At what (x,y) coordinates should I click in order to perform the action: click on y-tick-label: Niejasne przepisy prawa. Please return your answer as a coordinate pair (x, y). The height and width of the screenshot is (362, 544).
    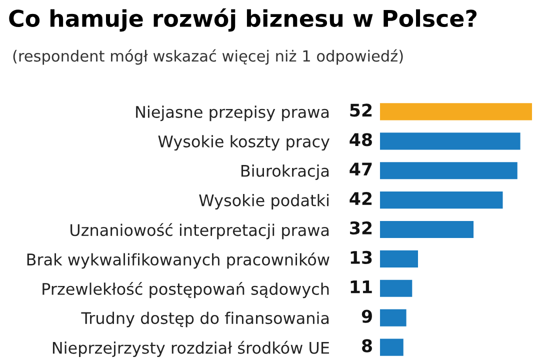
    Looking at the image, I should click on (232, 114).